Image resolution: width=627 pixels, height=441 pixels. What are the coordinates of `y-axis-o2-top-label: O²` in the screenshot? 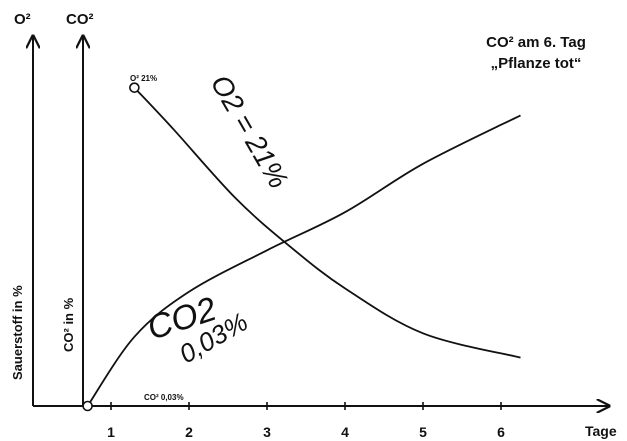 It's located at (22, 19).